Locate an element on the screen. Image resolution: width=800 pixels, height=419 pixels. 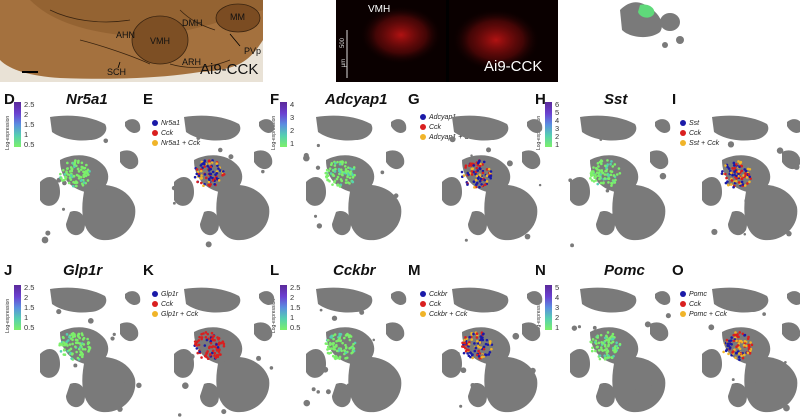
fluo-scale-unit: µm is located at coordinates (344, 63).